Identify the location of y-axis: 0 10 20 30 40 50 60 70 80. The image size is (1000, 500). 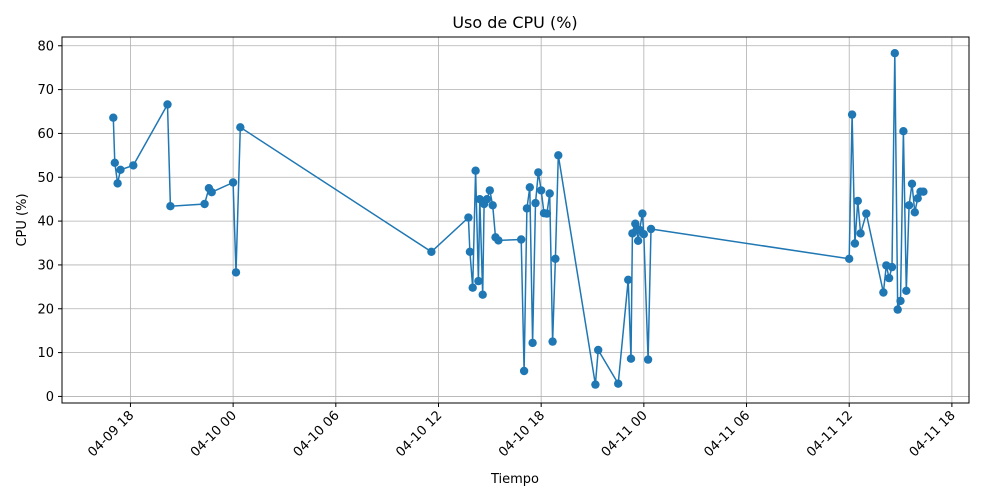
(49, 222).